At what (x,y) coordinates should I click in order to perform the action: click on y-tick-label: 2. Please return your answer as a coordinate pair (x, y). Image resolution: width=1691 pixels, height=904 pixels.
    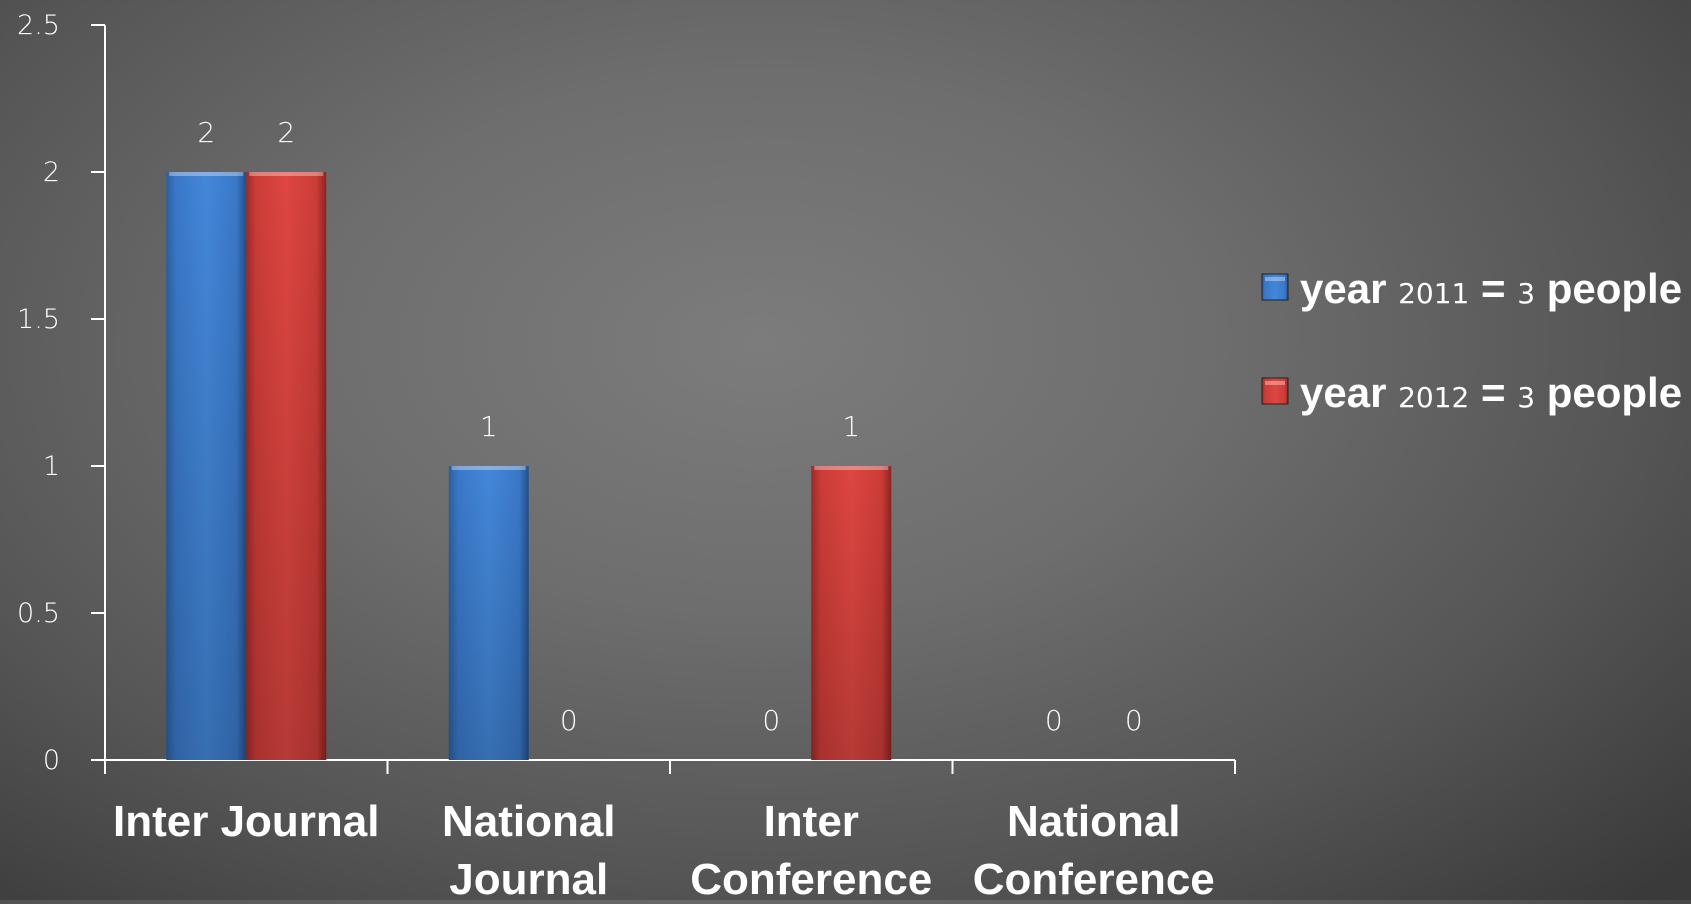
    Looking at the image, I should click on (51, 172).